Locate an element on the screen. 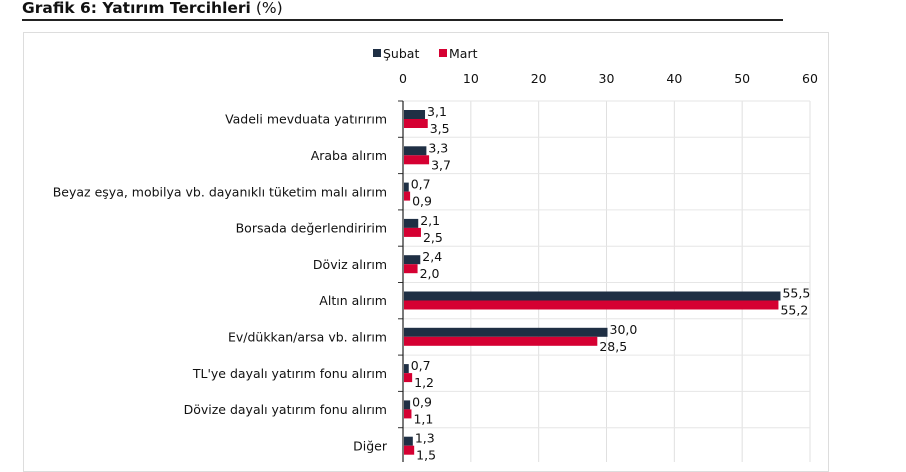 This screenshot has width=906, height=472. category-label: Araba alırım is located at coordinates (349, 155).